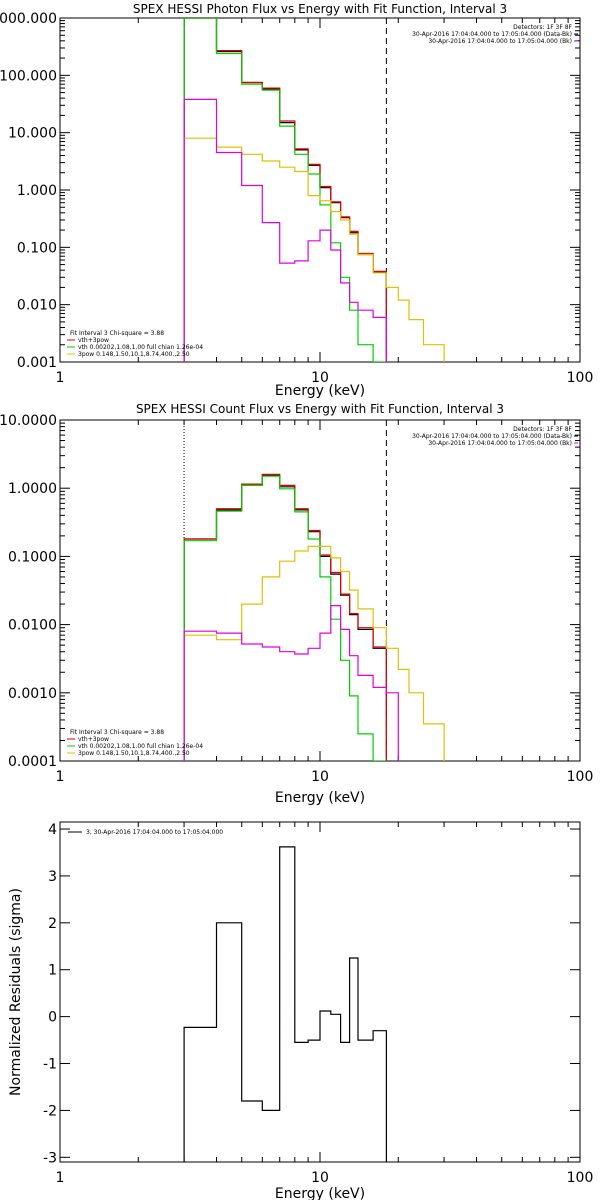 Image resolution: width=600 pixels, height=1200 pixels. Describe the element at coordinates (52, 1018) in the screenshot. I see `y-tick-label: 0` at that location.